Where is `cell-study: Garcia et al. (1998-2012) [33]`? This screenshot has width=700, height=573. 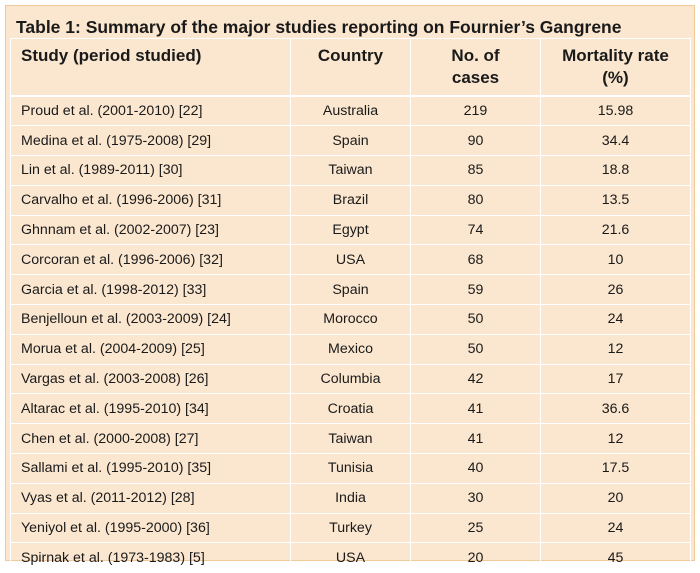 cell-study: Garcia et al. (1998-2012) [33] is located at coordinates (150, 290).